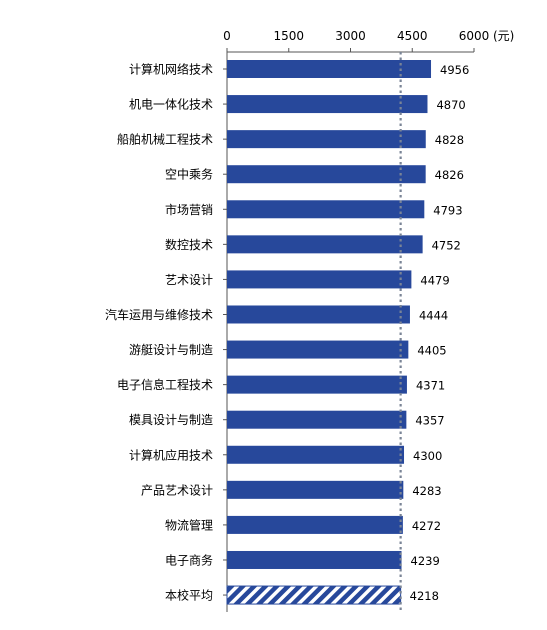 The width and height of the screenshot is (547, 630). What do you see at coordinates (429, 421) in the screenshot?
I see `data-label: 4357` at bounding box center [429, 421].